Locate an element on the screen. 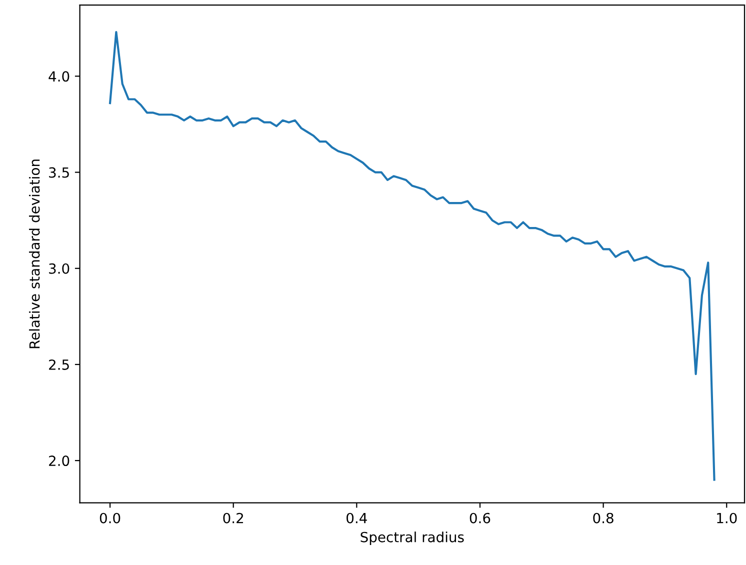 The width and height of the screenshot is (746, 565). y-tick-label: 2.5 is located at coordinates (59, 364).